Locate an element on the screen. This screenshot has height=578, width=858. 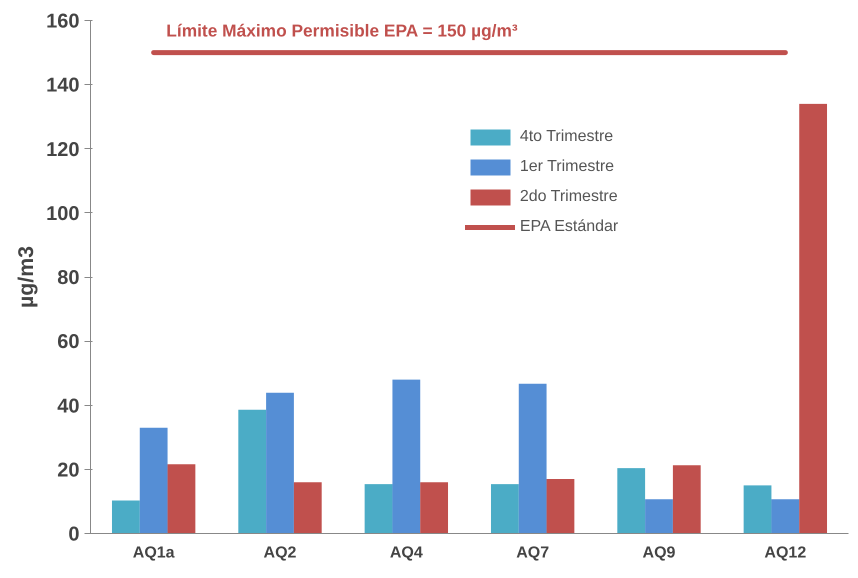
y-tick-label: 160 is located at coordinates (63, 21).